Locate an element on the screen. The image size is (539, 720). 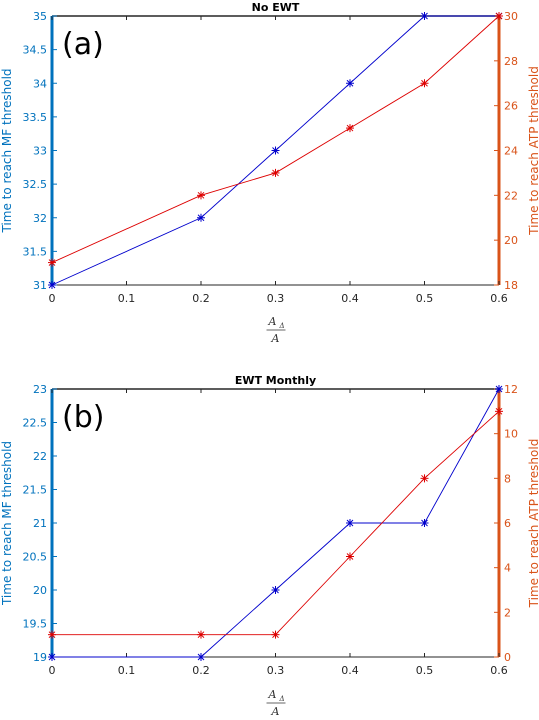
right-y-tick-label: 18 is located at coordinates (511, 285).